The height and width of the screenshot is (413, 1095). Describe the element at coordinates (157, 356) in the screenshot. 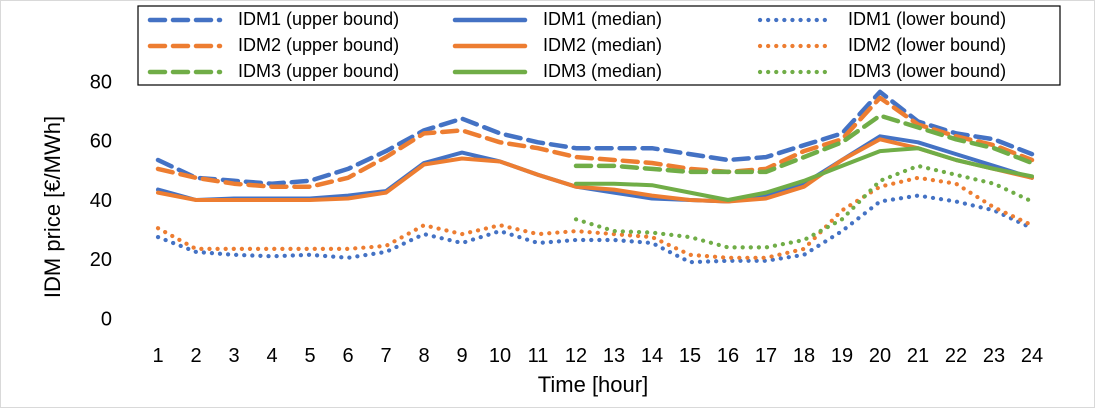

I see `x-tick-label: 1` at that location.